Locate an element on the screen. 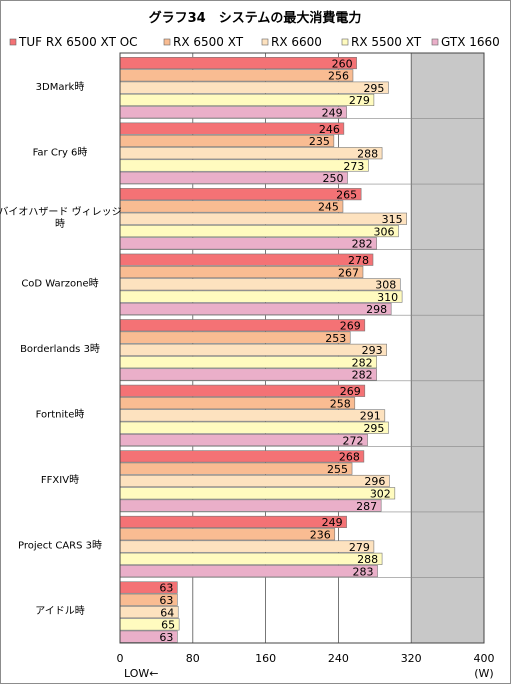 This screenshot has height=684, width=511. legend-item-3: RX 6600 is located at coordinates (291, 42).